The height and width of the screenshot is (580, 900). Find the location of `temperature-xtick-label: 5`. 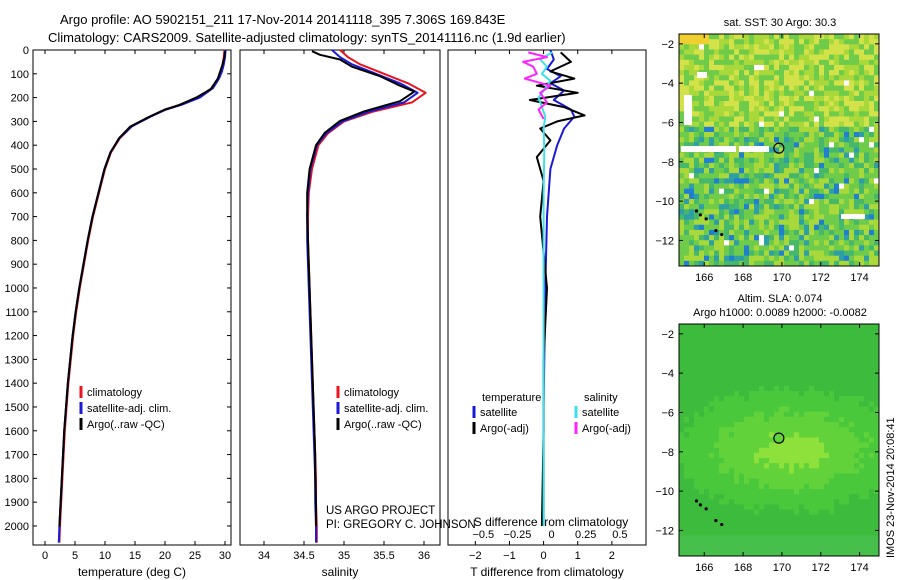

temperature-xtick-label: 5 is located at coordinates (75, 556).